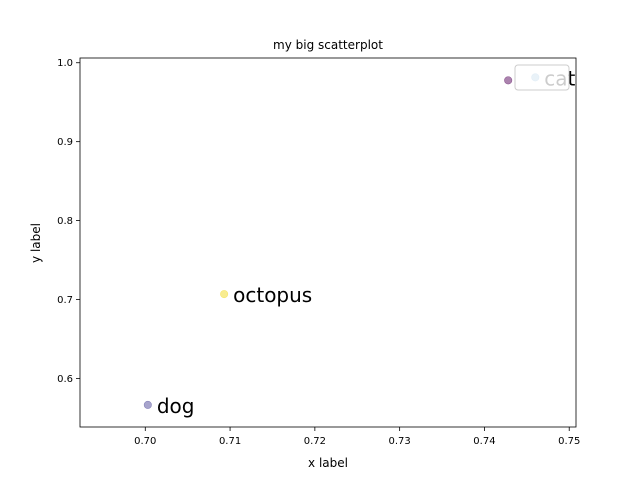  Describe the element at coordinates (65, 142) in the screenshot. I see `y-tick-label: 0.9` at that location.